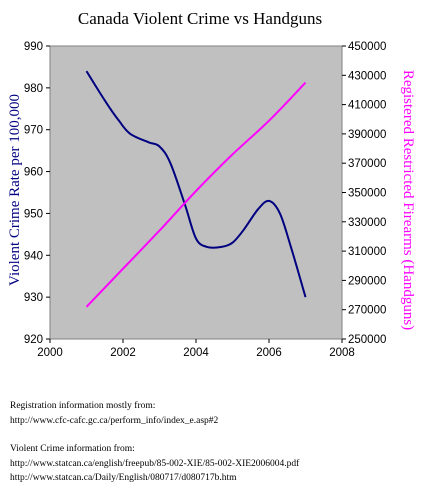 The image size is (429, 497). What do you see at coordinates (367, 164) in the screenshot?
I see `y2-tick-label: 370000` at bounding box center [367, 164].